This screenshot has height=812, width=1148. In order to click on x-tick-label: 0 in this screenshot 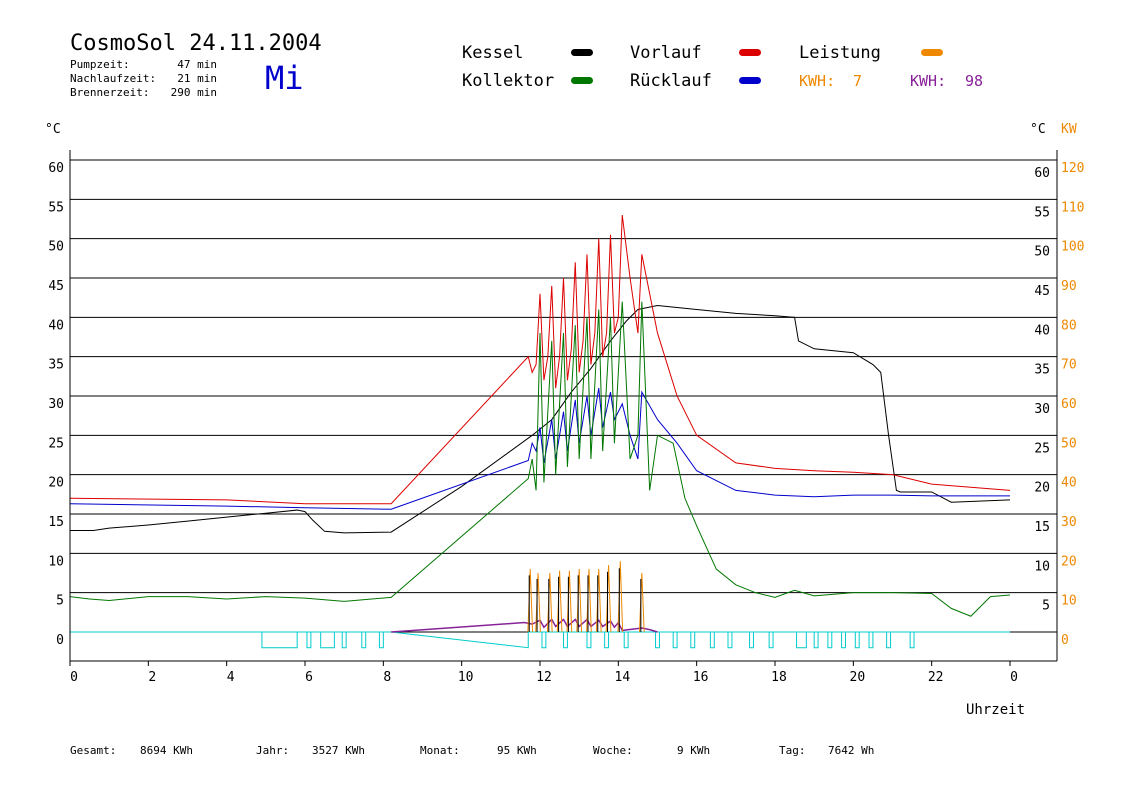, I will do `click(1014, 677)`.